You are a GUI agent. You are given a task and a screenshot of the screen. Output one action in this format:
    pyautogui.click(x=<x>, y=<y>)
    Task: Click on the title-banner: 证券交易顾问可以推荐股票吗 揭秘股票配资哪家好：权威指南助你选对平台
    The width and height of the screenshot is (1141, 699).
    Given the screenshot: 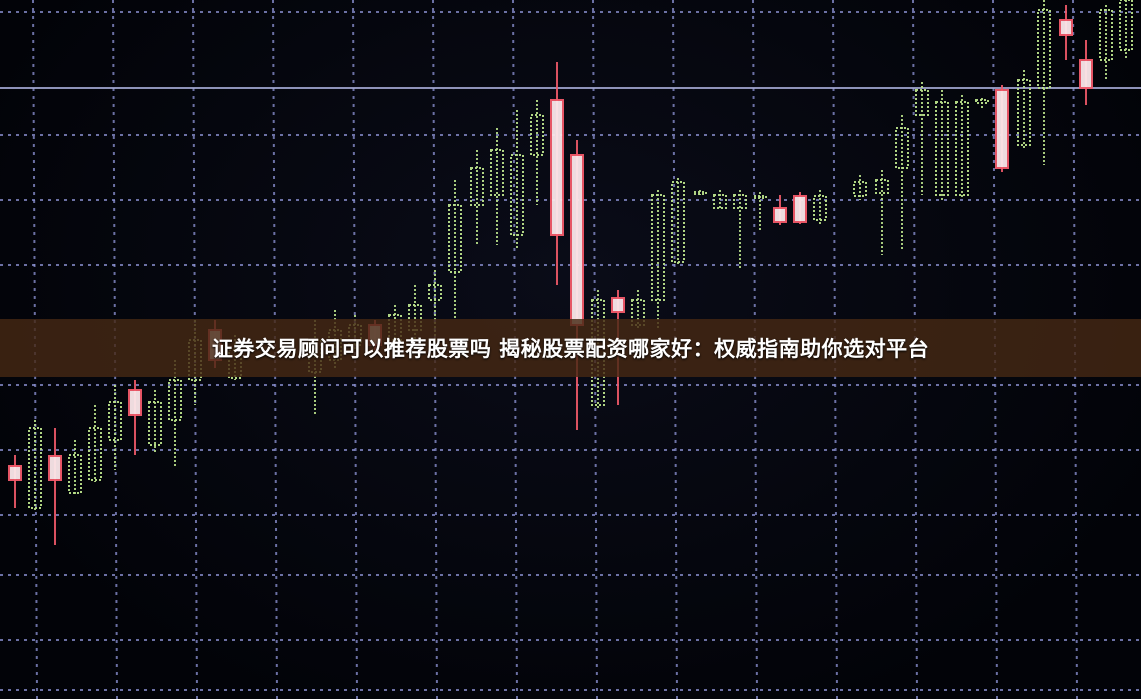 What is the action you would take?
    pyautogui.click(x=570, y=348)
    